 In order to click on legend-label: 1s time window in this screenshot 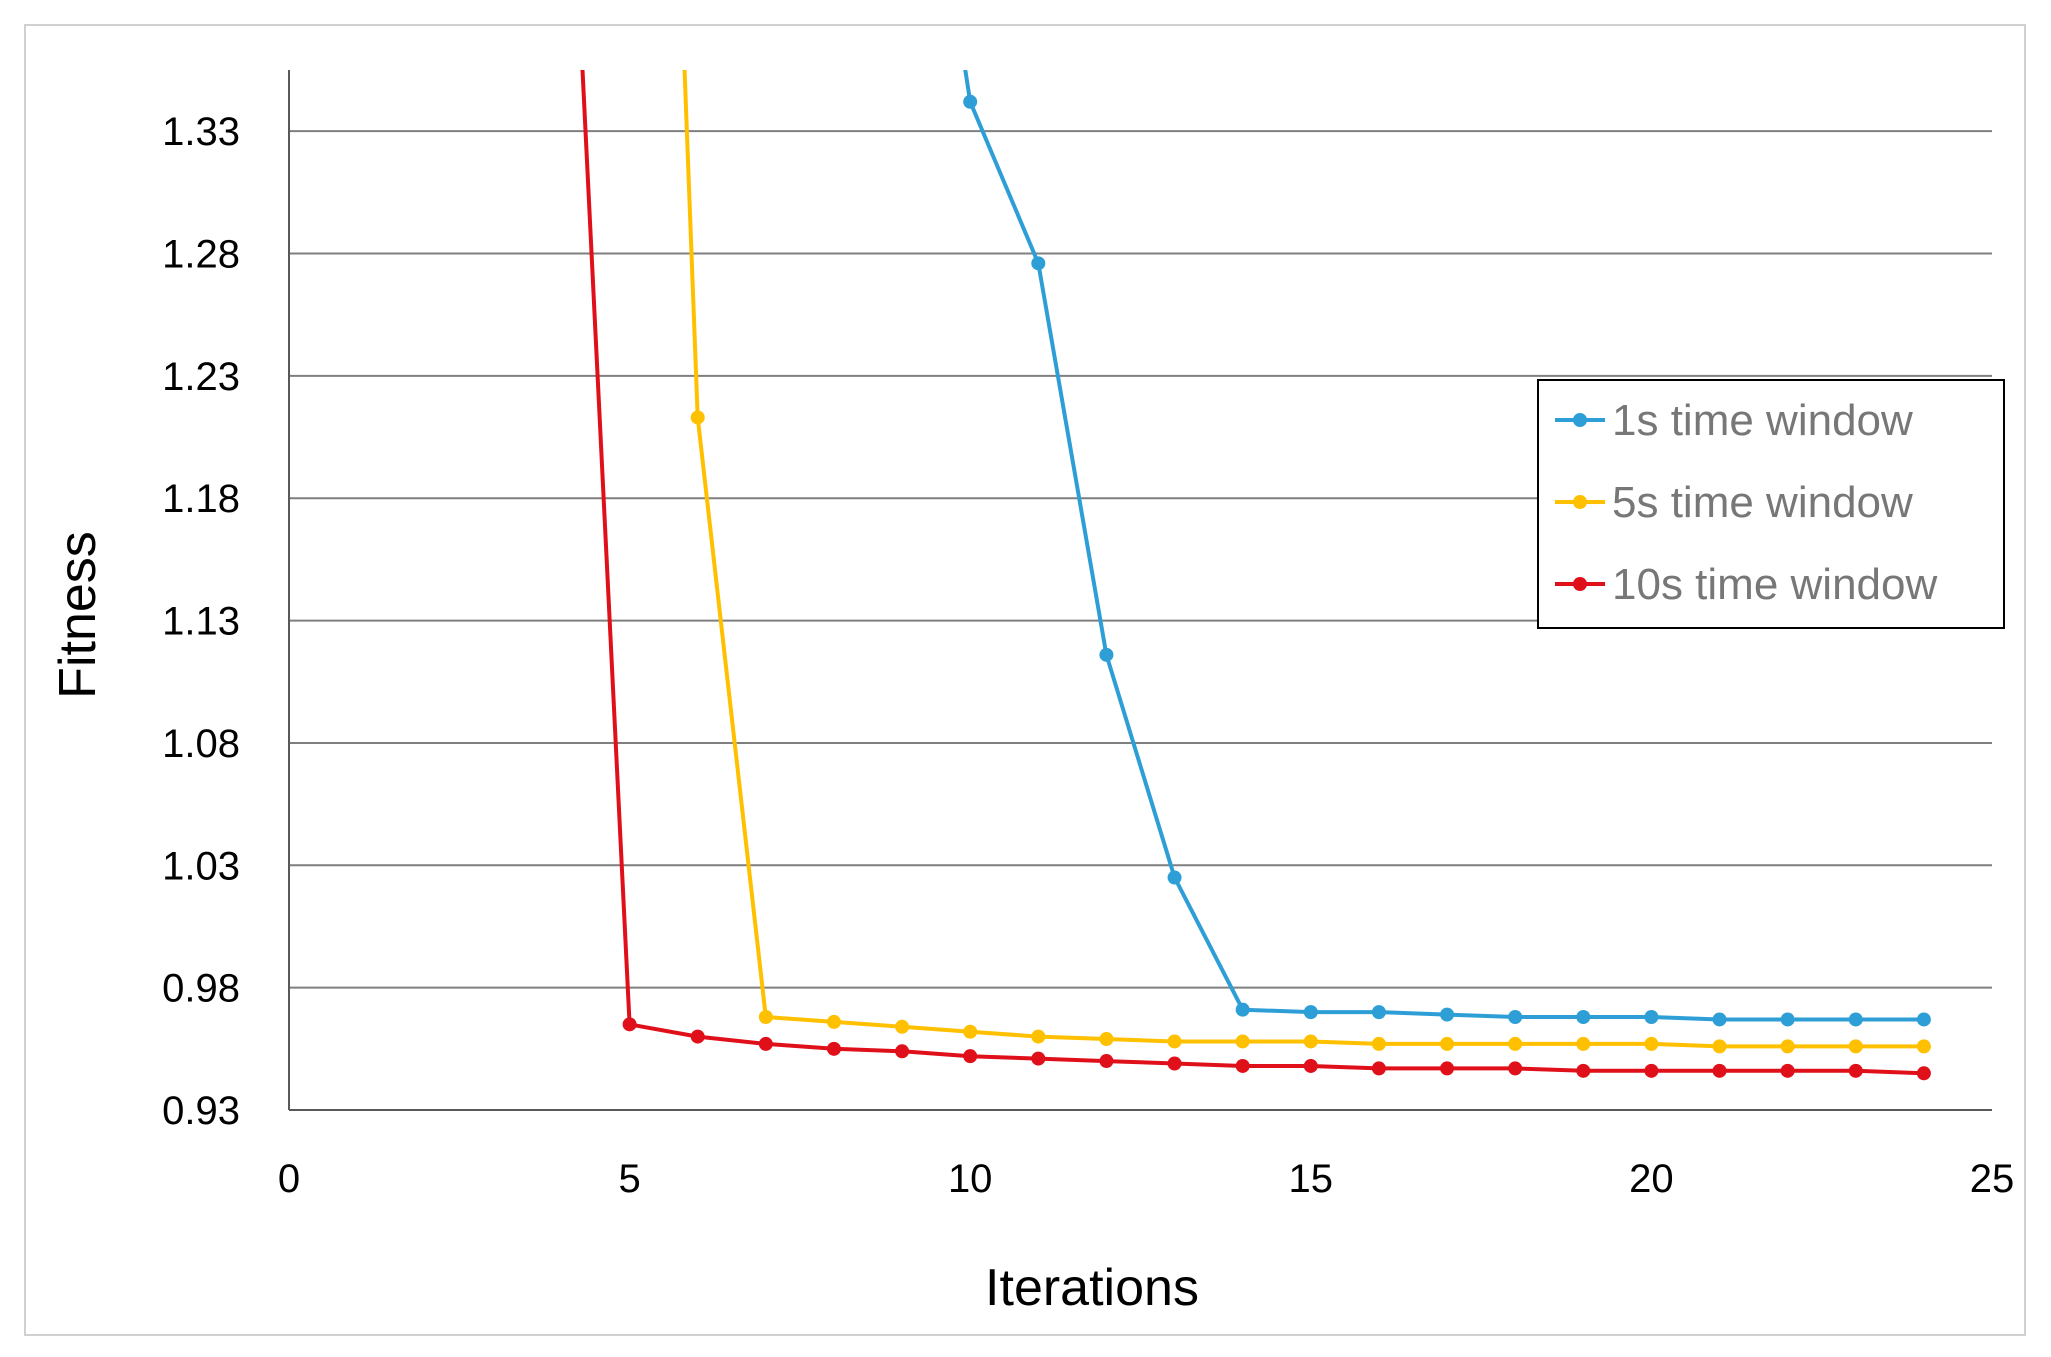, I will do `click(1762, 420)`.